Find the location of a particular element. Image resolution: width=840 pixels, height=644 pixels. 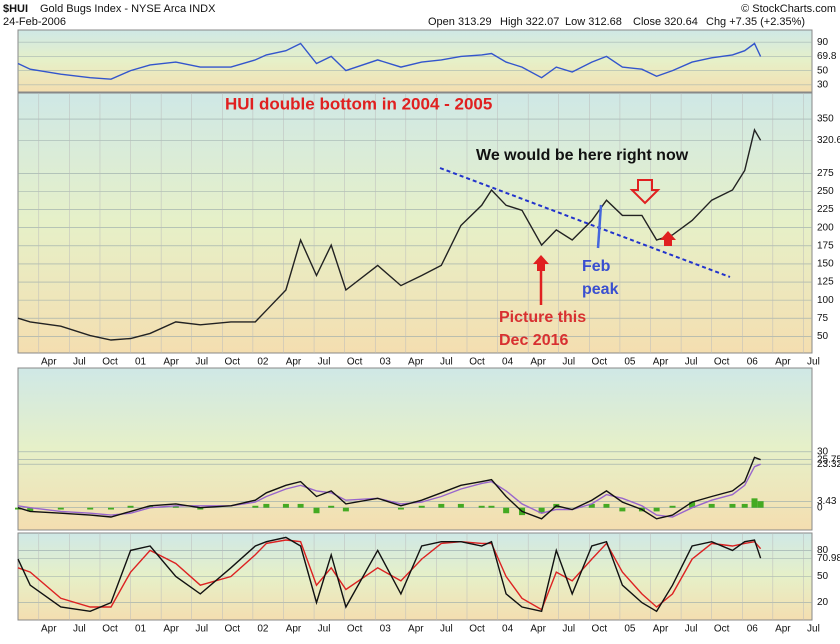

y-tick-label: 350 is located at coordinates (825, 119).